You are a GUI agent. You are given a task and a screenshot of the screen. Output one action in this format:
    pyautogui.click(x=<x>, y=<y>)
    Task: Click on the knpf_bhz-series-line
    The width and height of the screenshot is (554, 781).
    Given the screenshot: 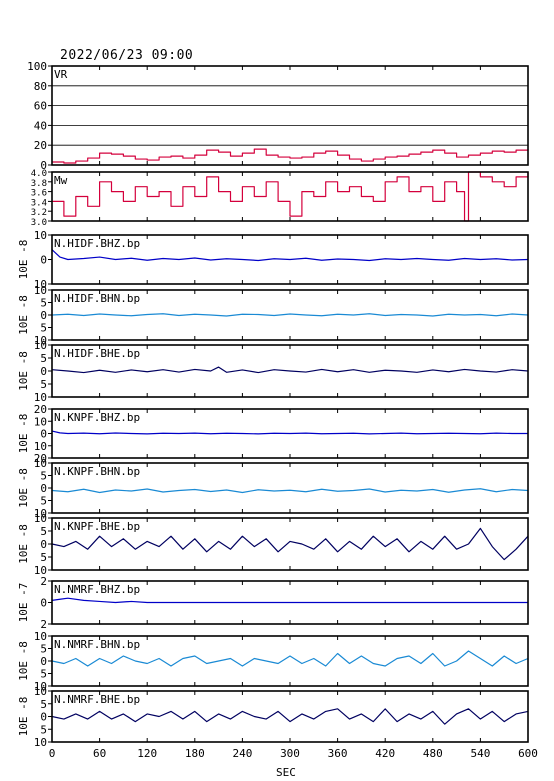 What is the action you would take?
    pyautogui.click(x=289, y=432)
    